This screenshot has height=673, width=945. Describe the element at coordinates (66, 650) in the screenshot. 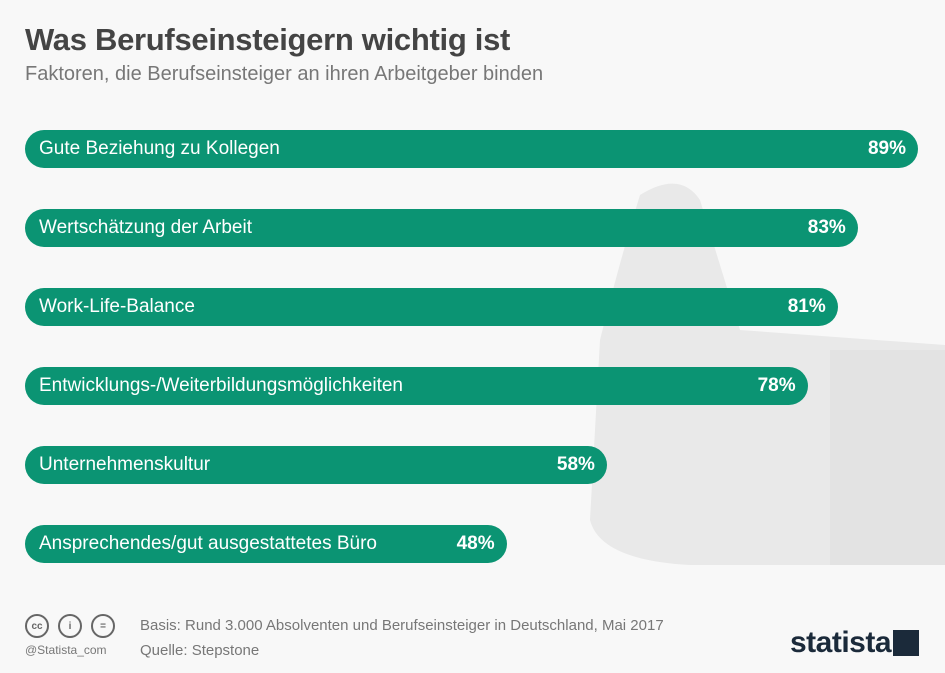

I see `statista-handle: @Statista_com` at that location.